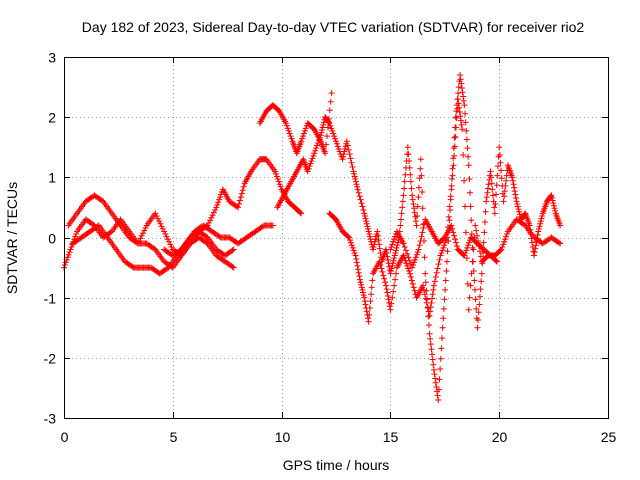  I want to click on x-axis-label: GPS time / hours, so click(336, 465).